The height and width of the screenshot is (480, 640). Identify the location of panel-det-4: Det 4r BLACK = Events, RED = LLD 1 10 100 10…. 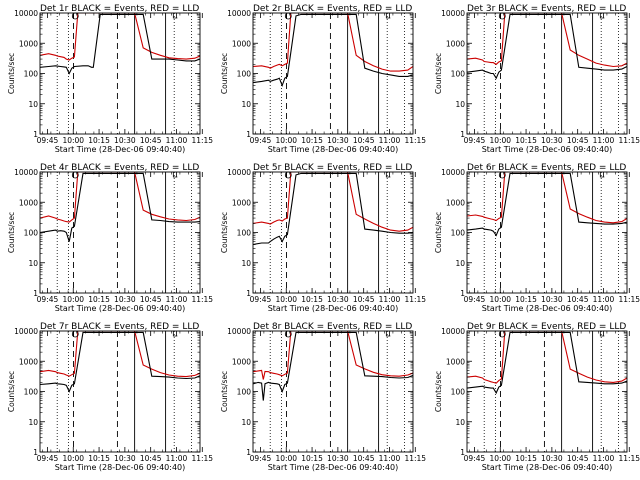
(110, 238).